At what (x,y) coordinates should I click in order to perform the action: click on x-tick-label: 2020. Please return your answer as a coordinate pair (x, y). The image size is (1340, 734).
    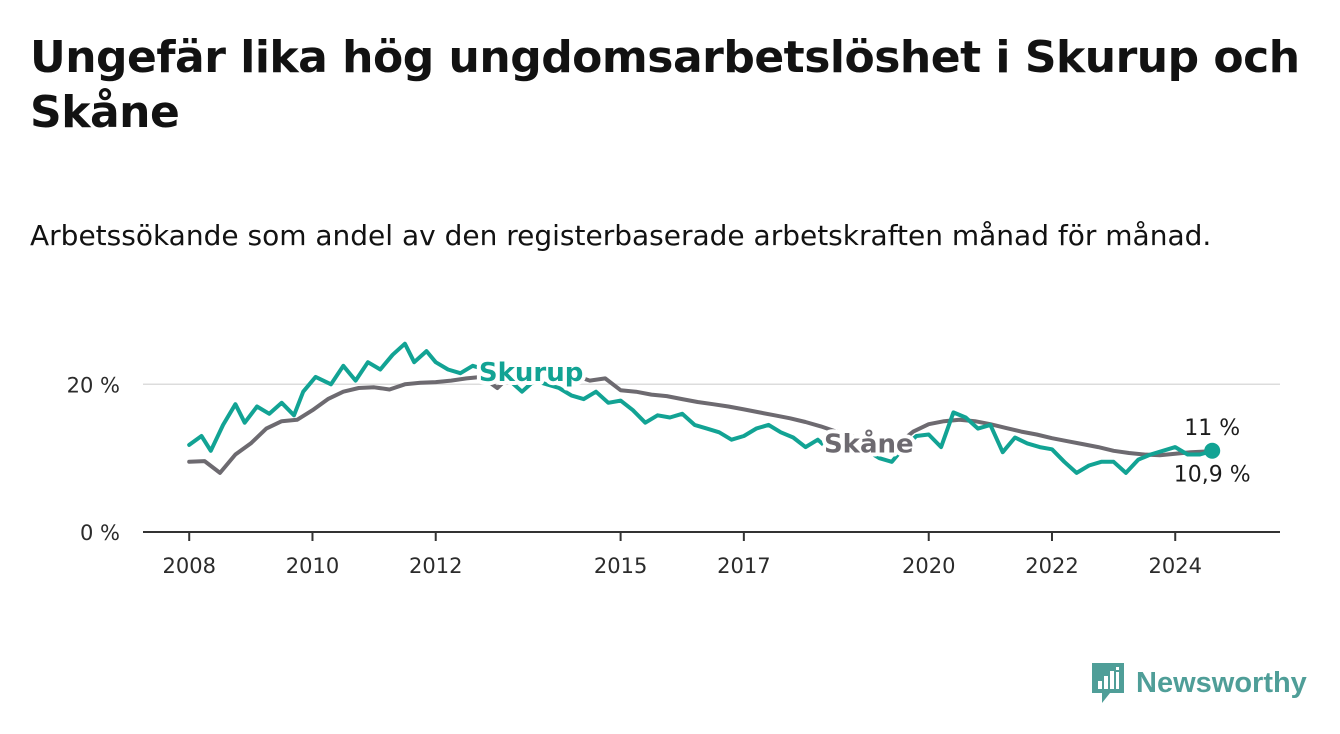
    Looking at the image, I should click on (928, 566).